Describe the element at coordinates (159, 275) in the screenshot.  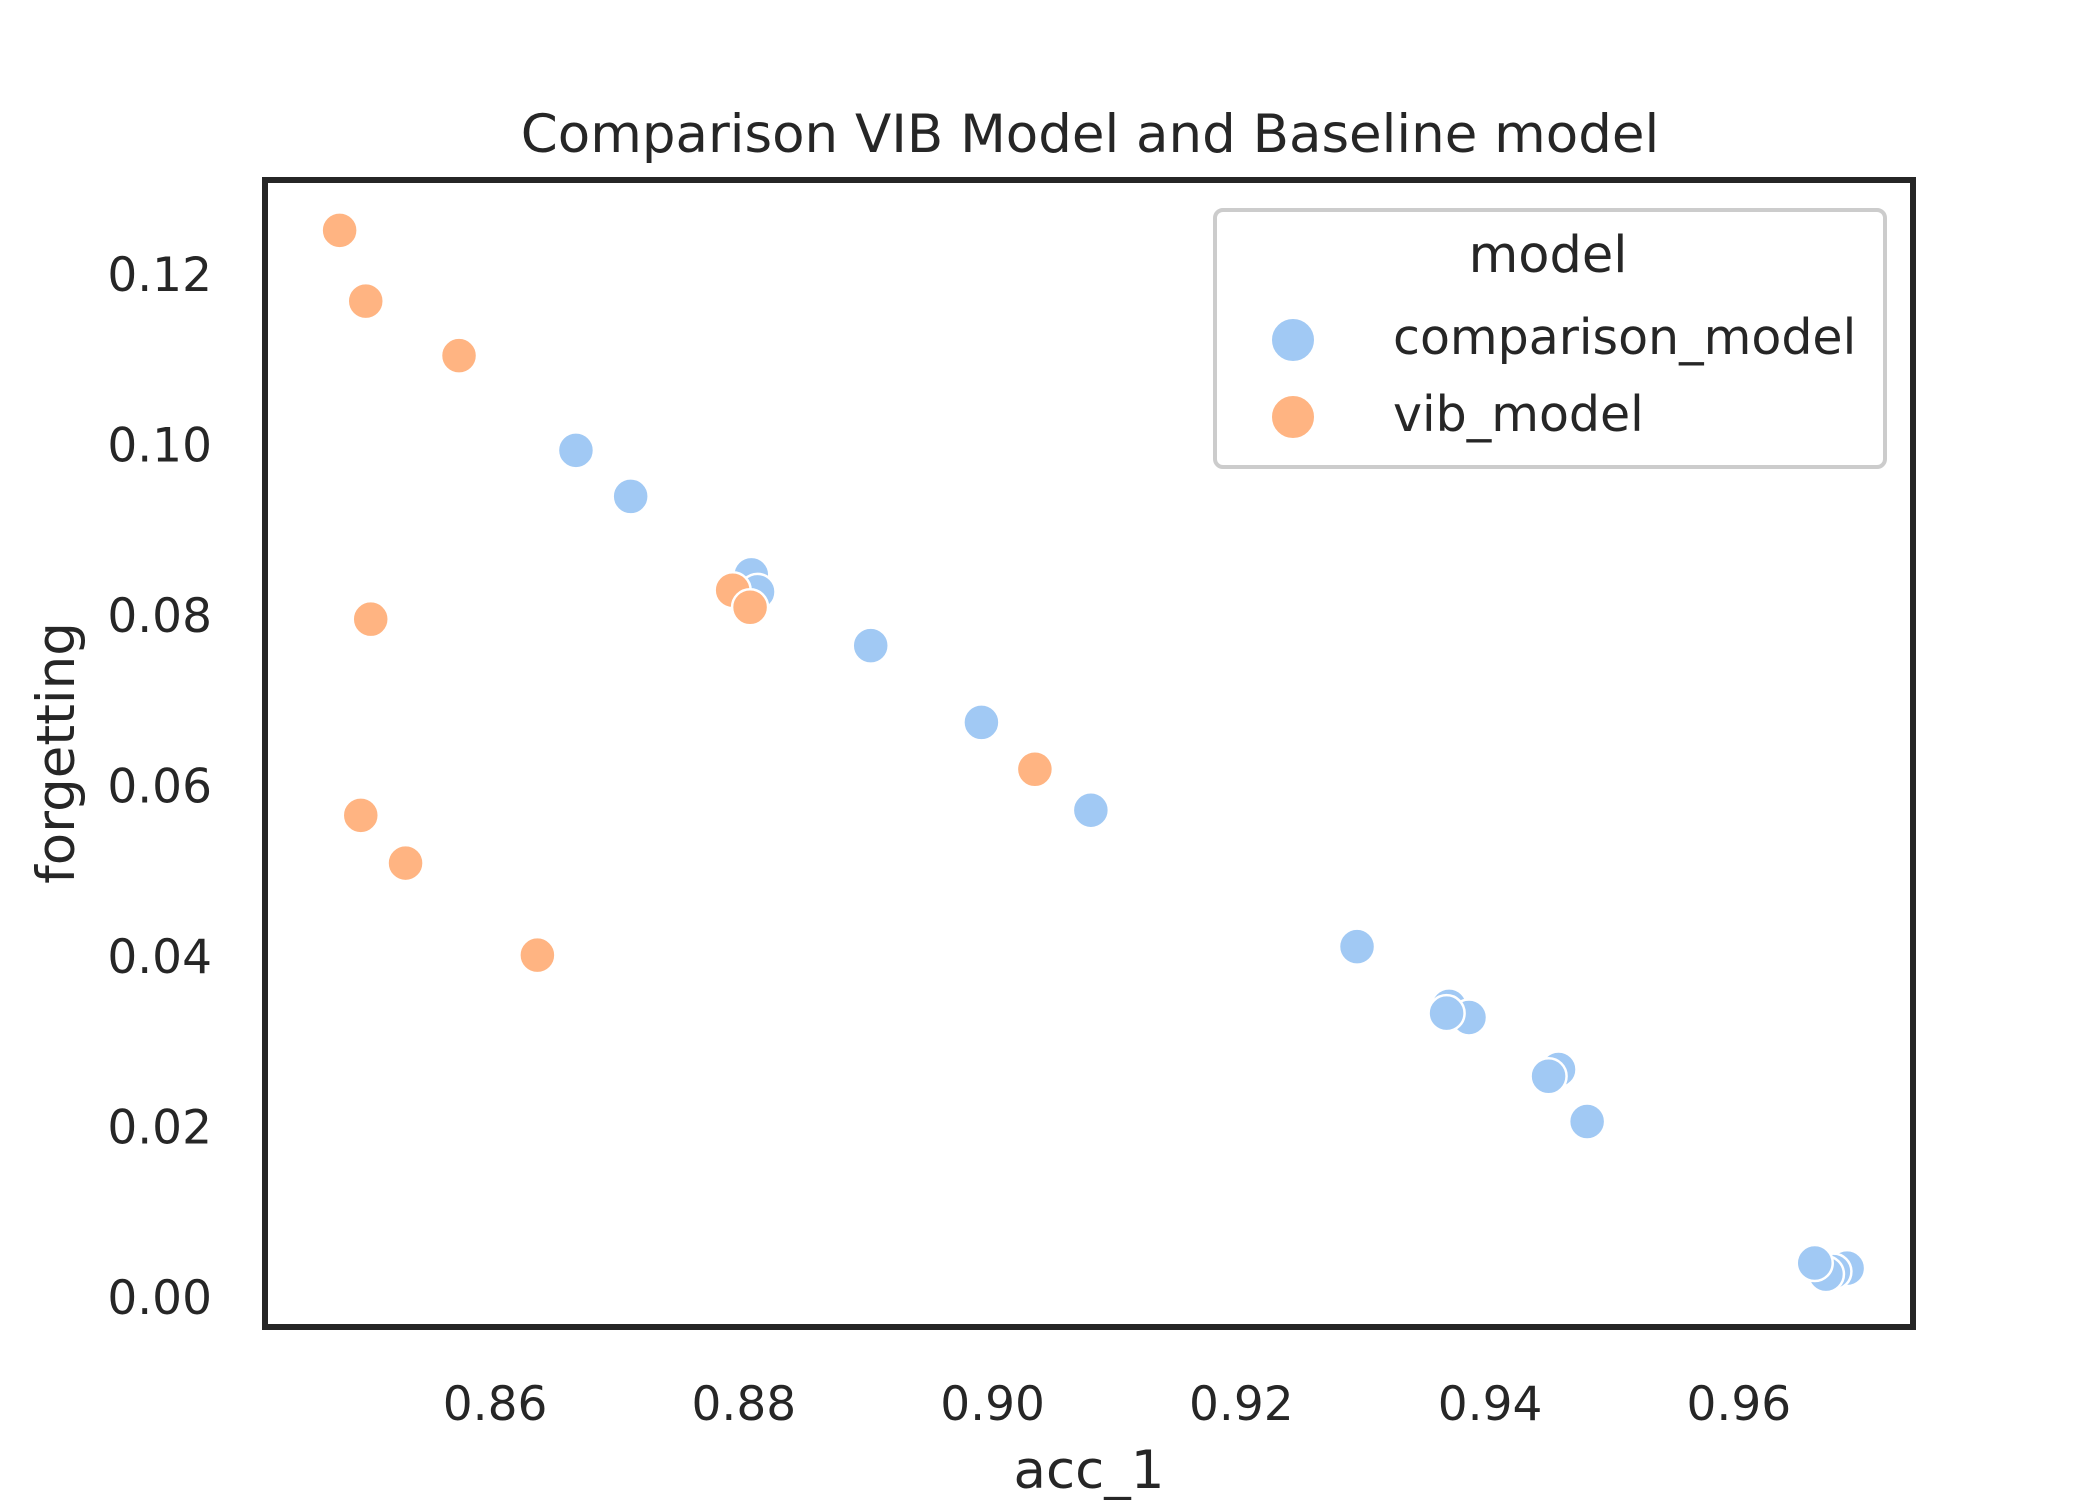
I see `y-tick-label: 0.12` at that location.